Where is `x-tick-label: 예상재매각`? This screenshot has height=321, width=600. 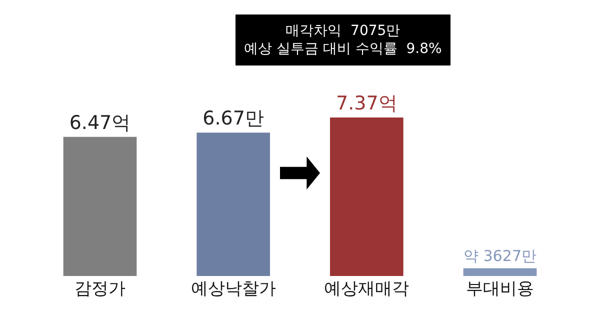
x-tick-label: 예상재매각 is located at coordinates (367, 289).